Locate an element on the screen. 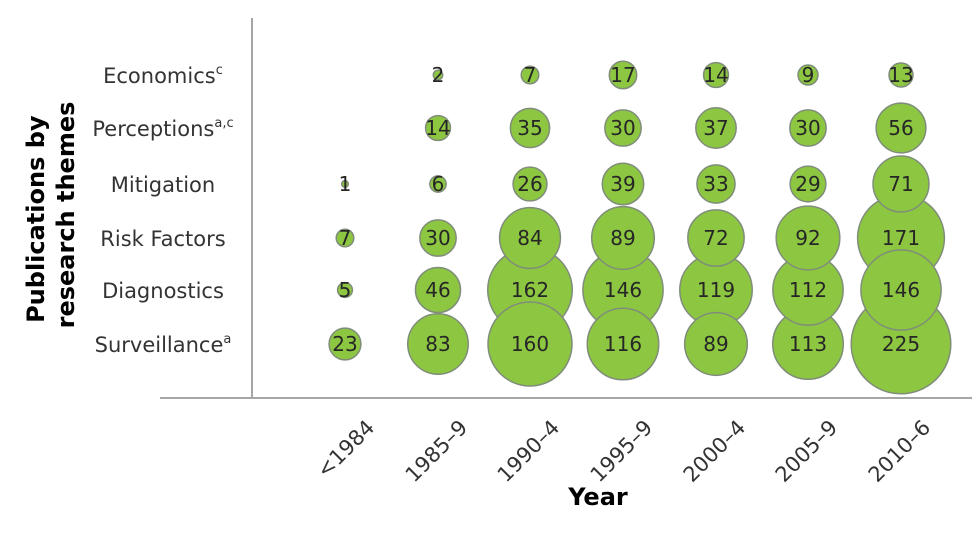 The image size is (980, 535). bubble-value-perceptions-2010-6: 56 is located at coordinates (900, 128).